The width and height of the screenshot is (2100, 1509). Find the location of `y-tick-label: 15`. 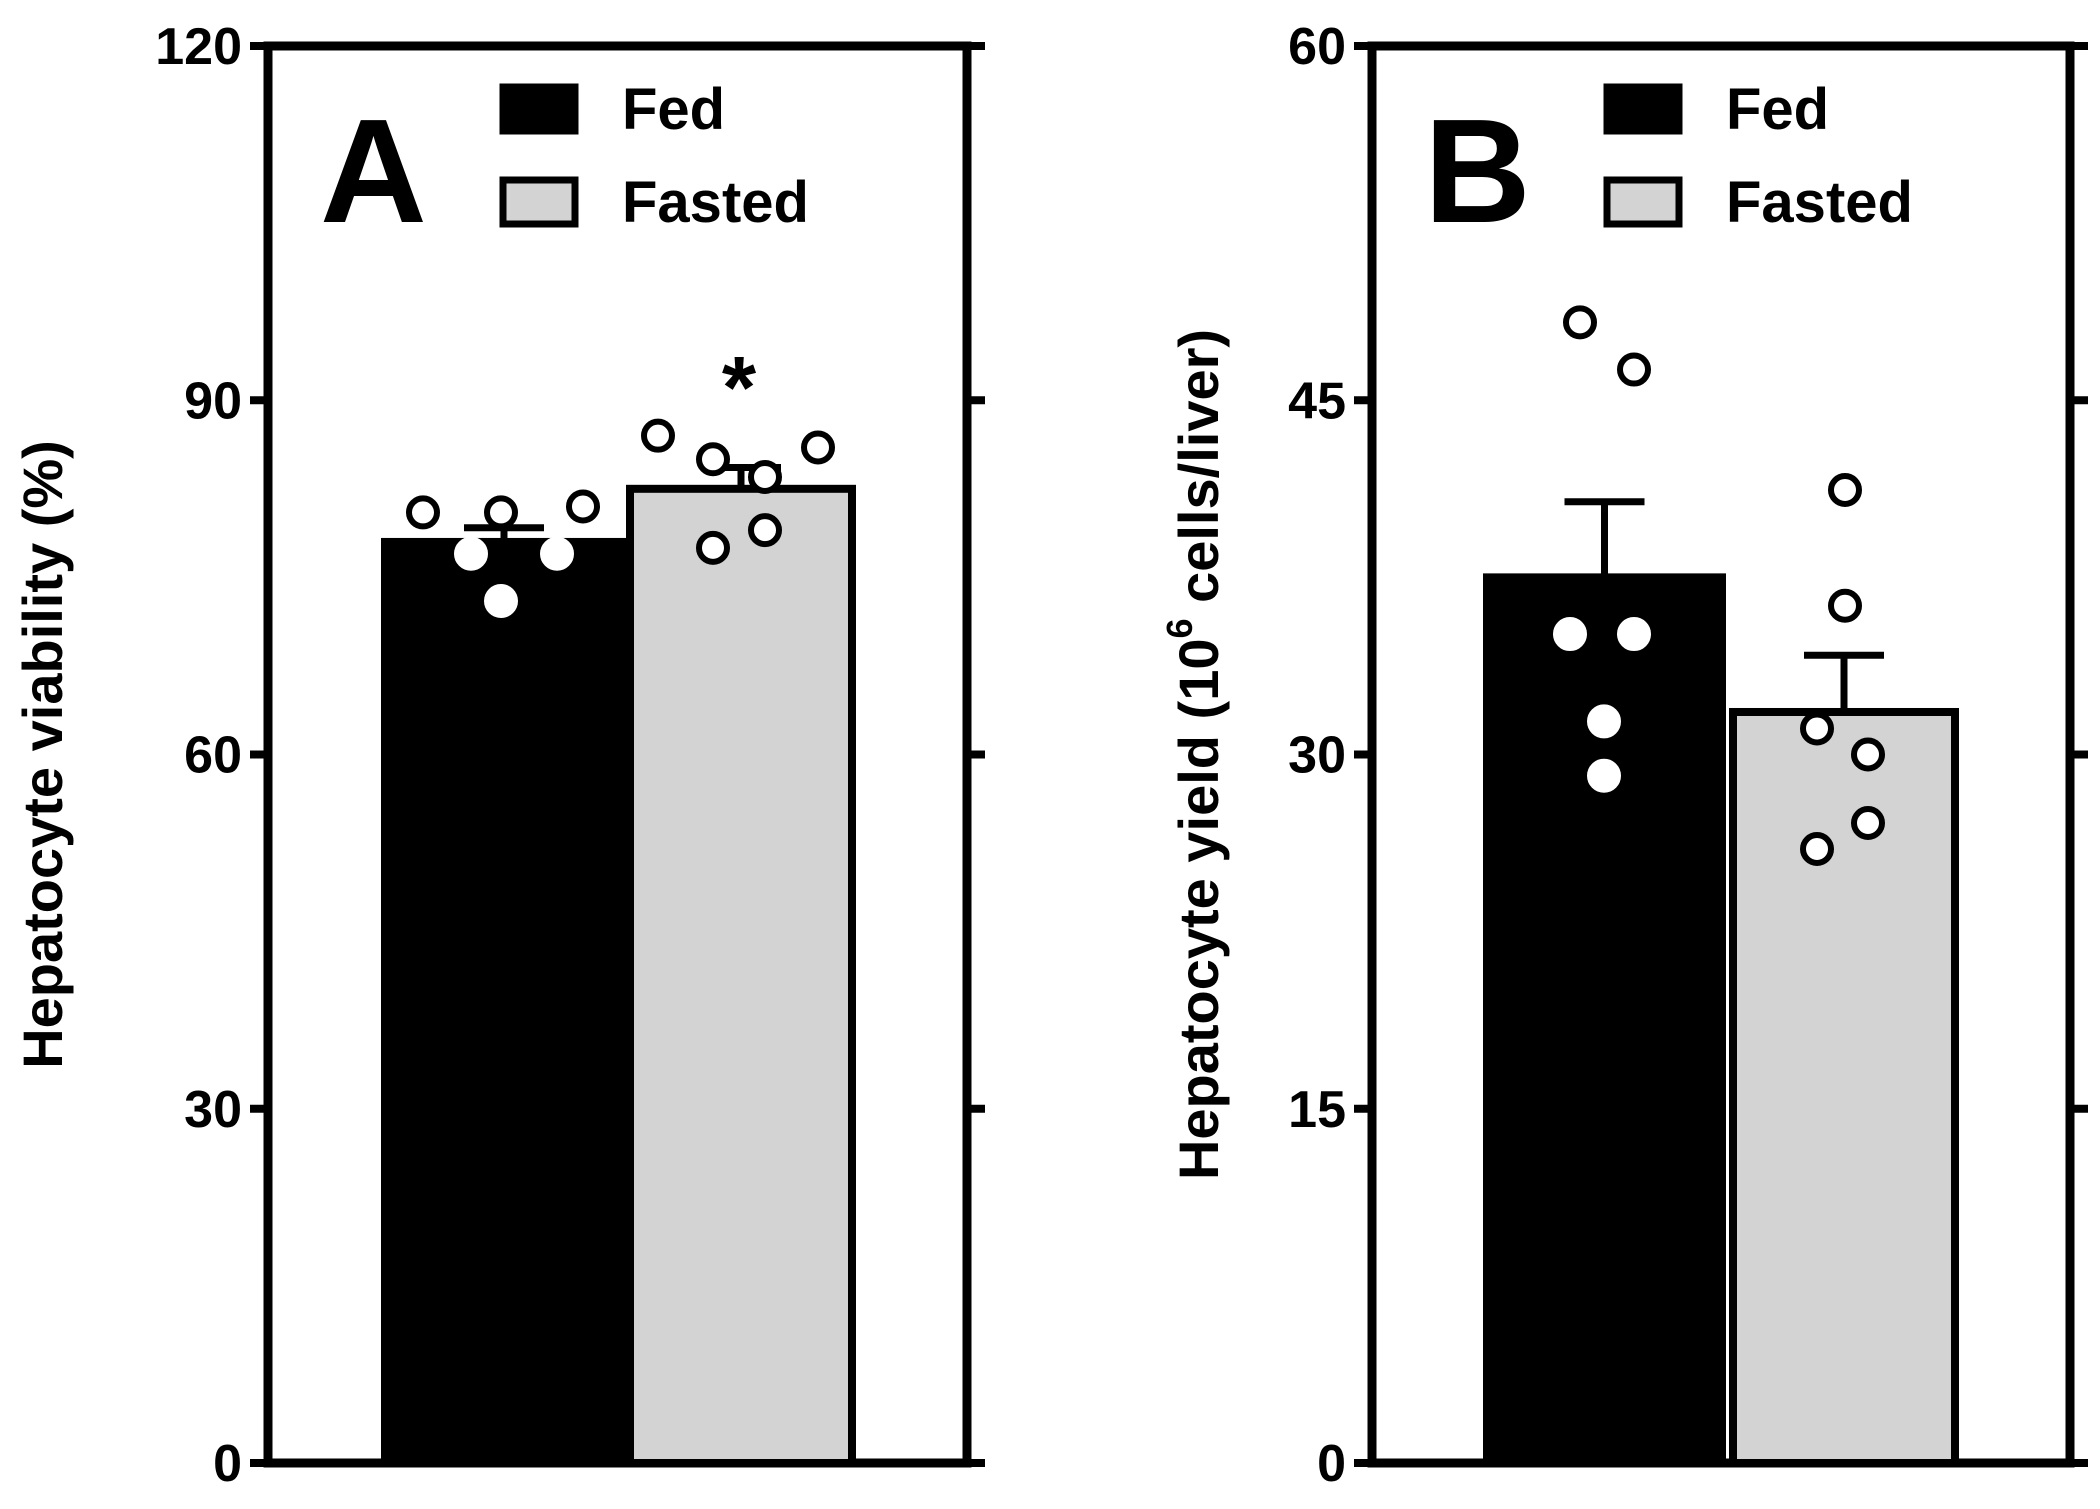

y-tick-label: 15 is located at coordinates (1317, 1110).